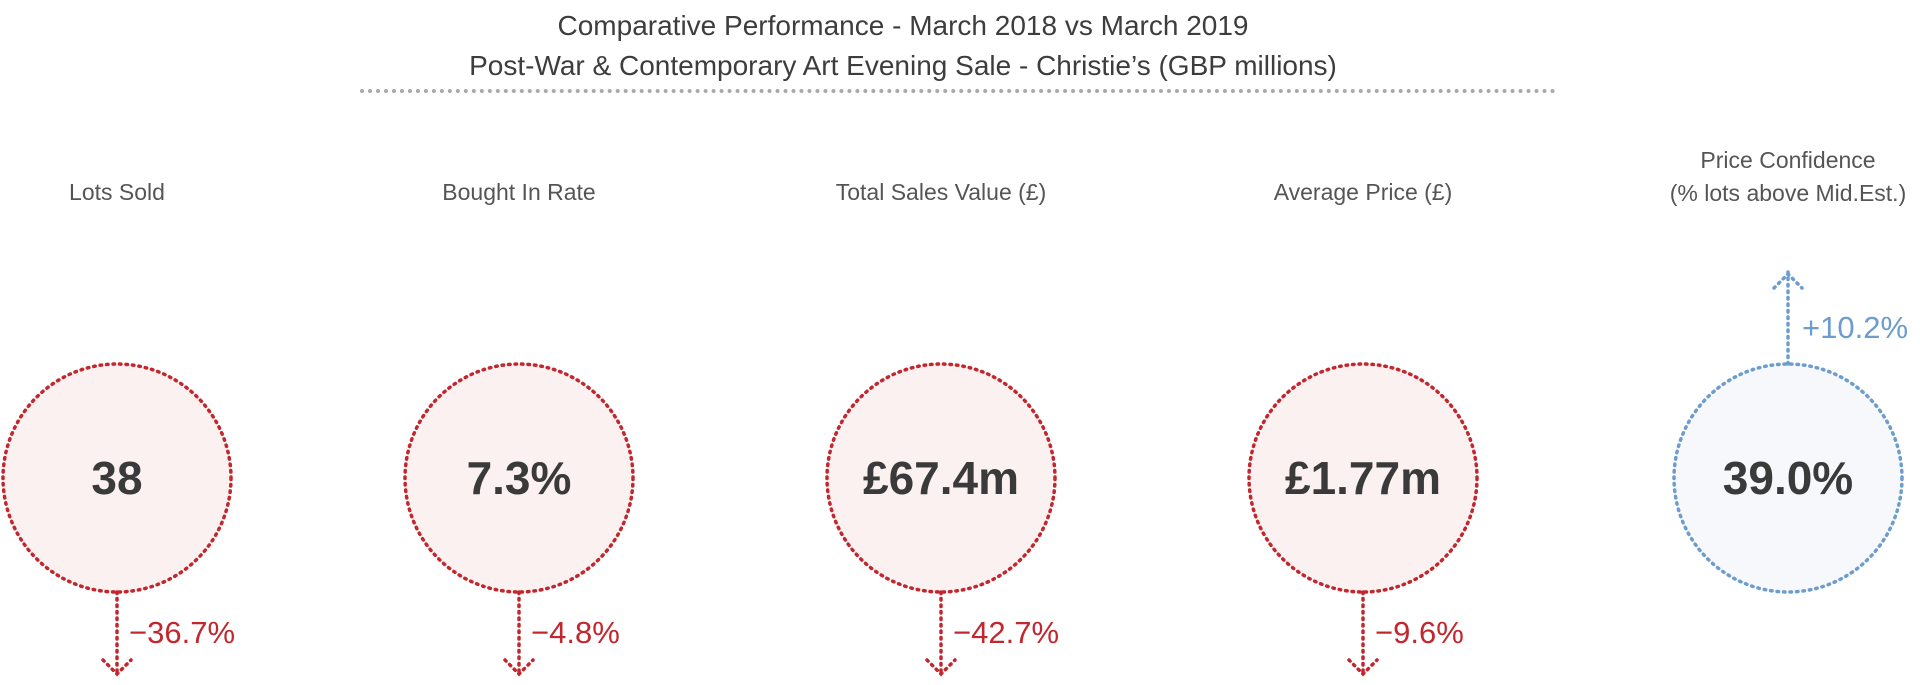 The width and height of the screenshot is (1920, 685). I want to click on change-label: −4.8%, so click(575, 632).